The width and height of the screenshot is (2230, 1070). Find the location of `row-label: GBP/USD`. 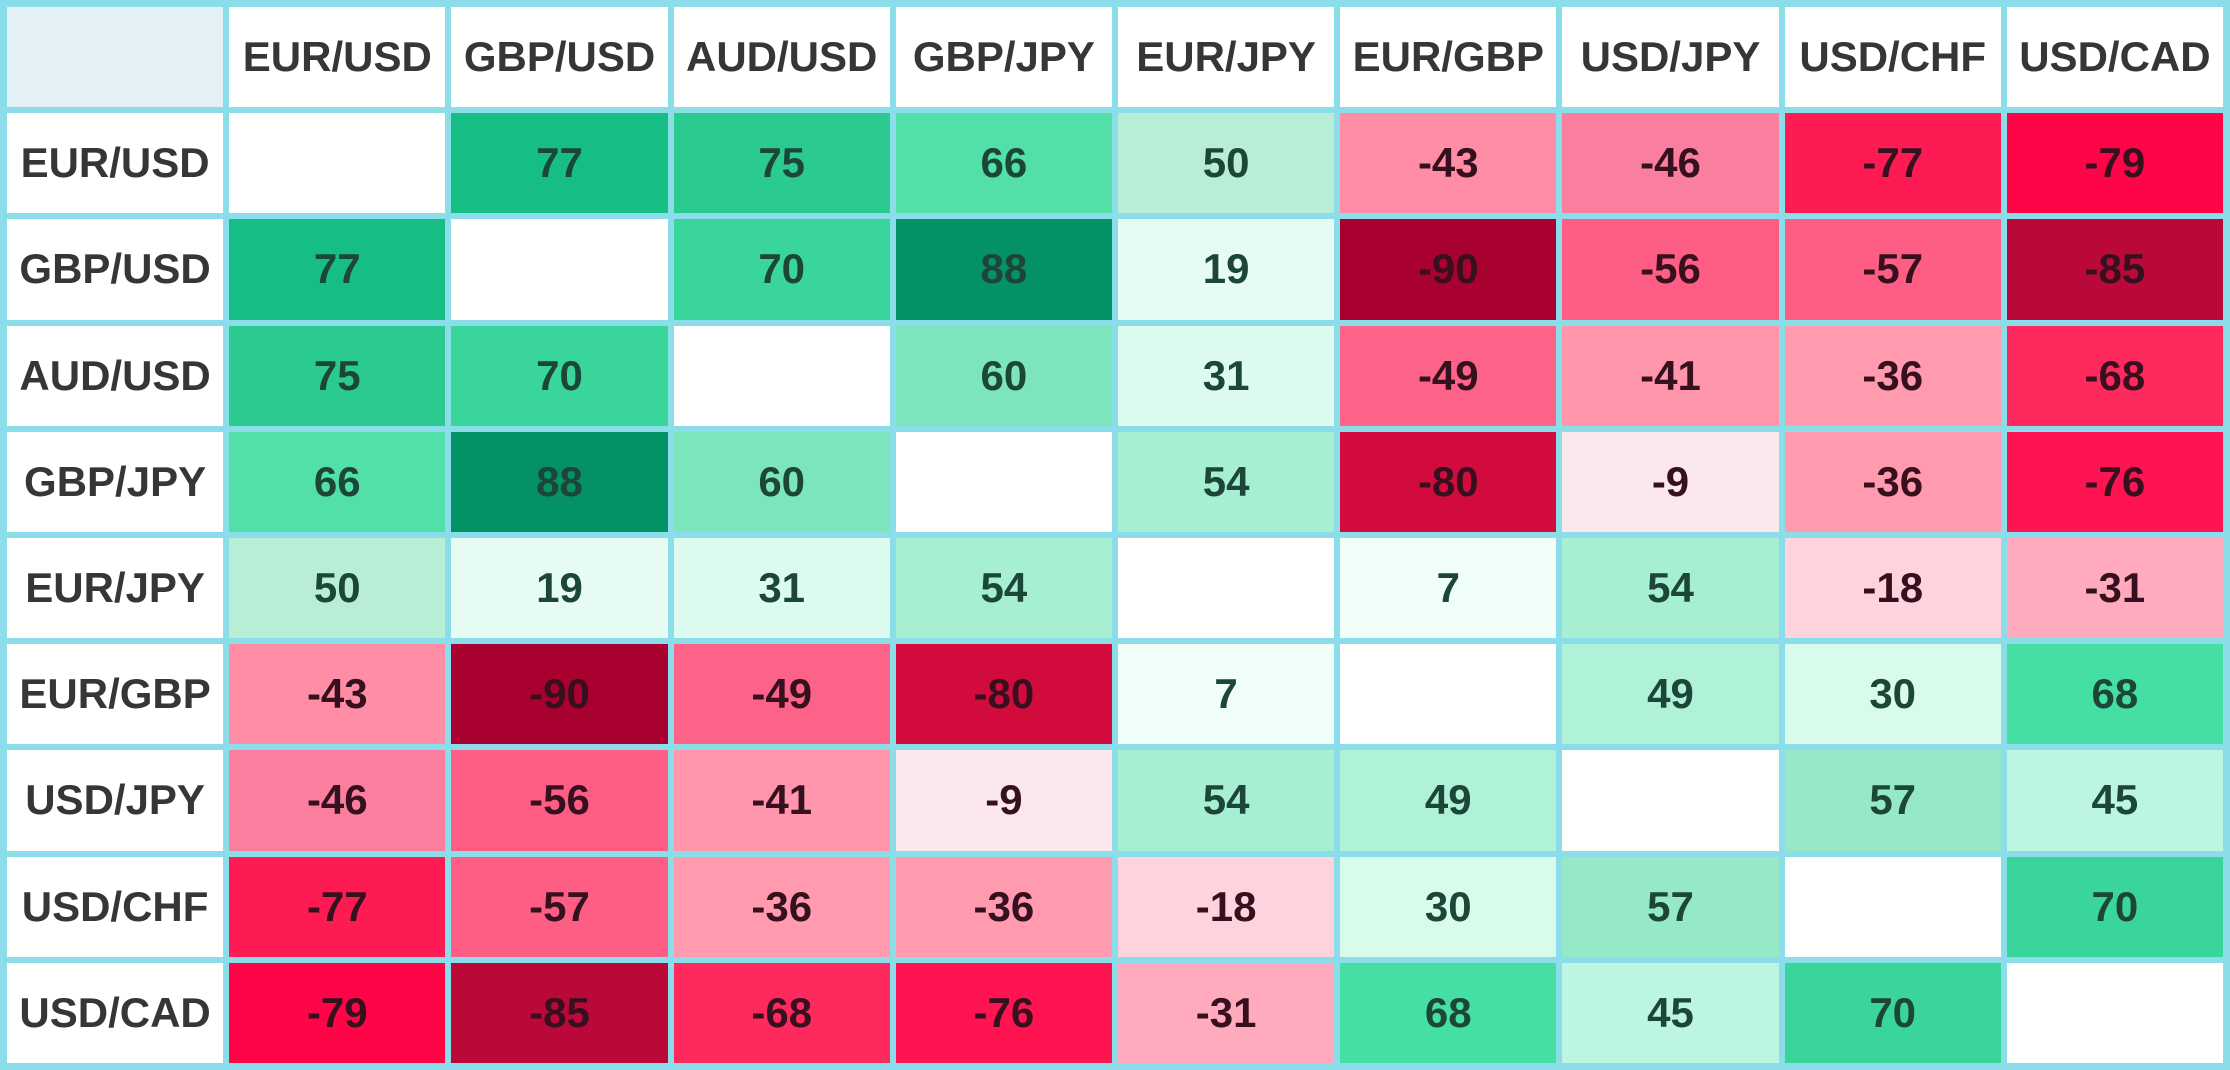

row-label: GBP/USD is located at coordinates (115, 269).